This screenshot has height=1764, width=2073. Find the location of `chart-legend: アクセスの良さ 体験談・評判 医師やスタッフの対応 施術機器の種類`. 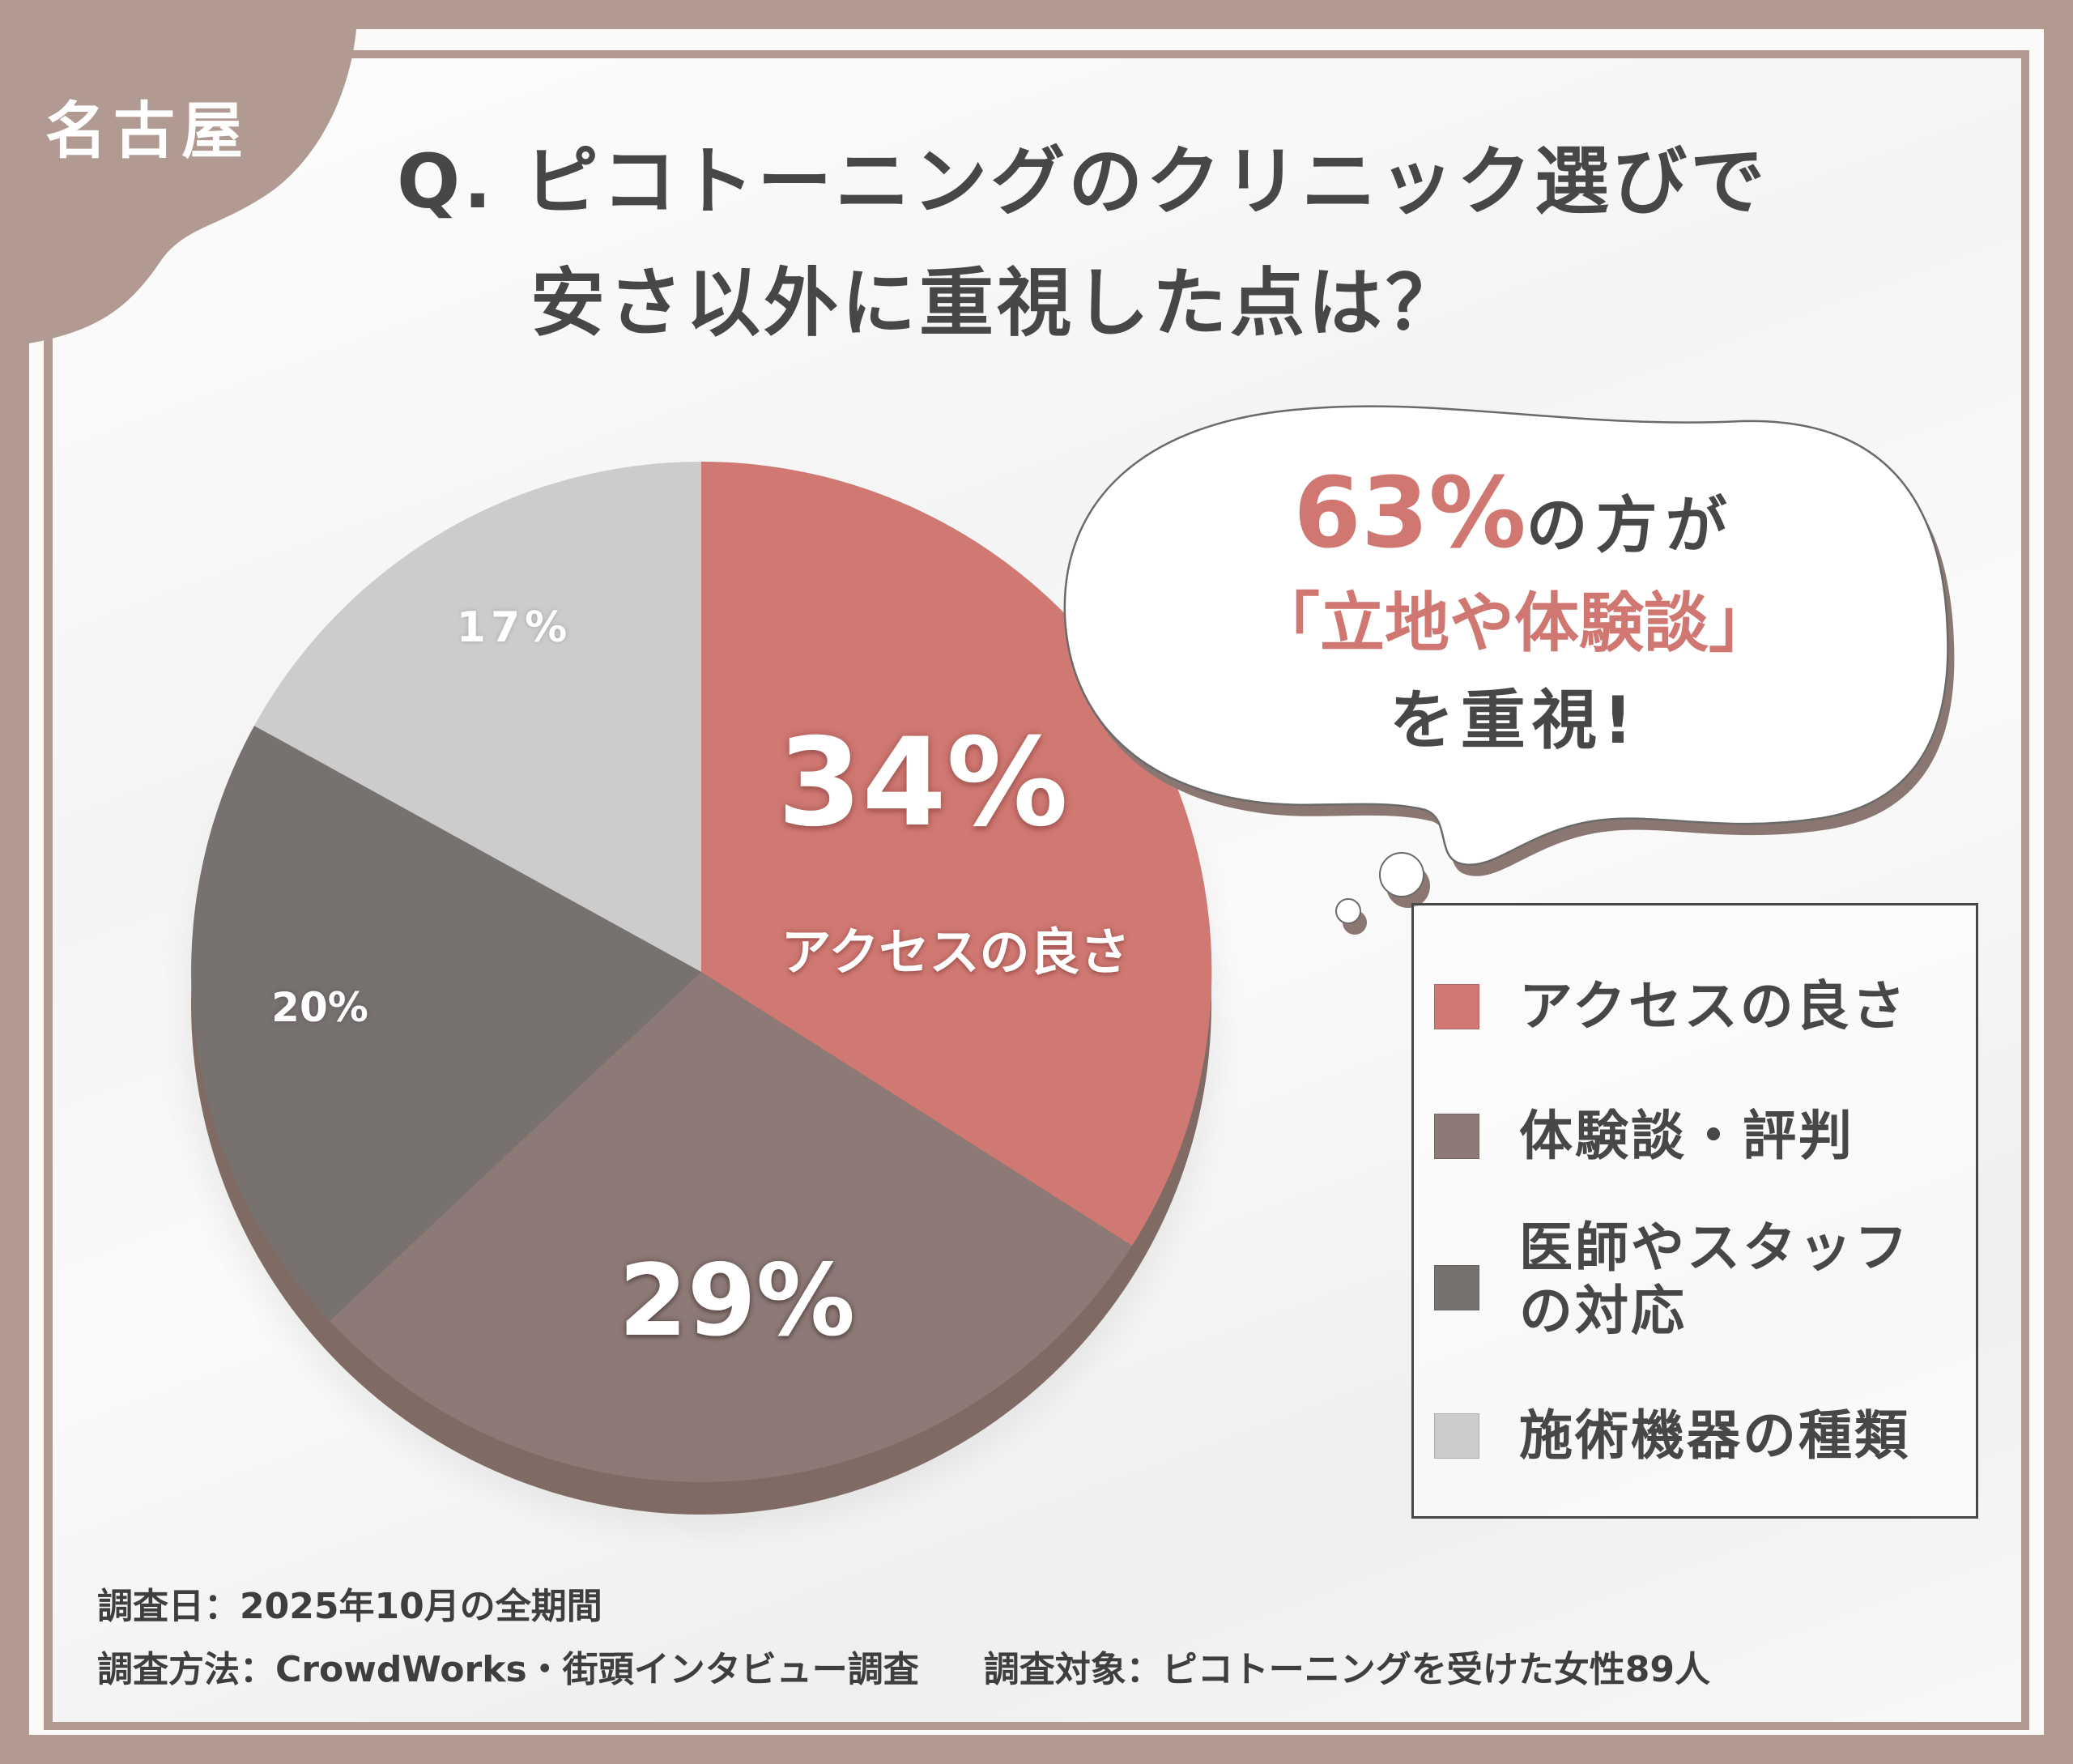

chart-legend: アクセスの良さ 体験談・評判 医師やスタッフの対応 施術機器の種類 is located at coordinates (1695, 1211).